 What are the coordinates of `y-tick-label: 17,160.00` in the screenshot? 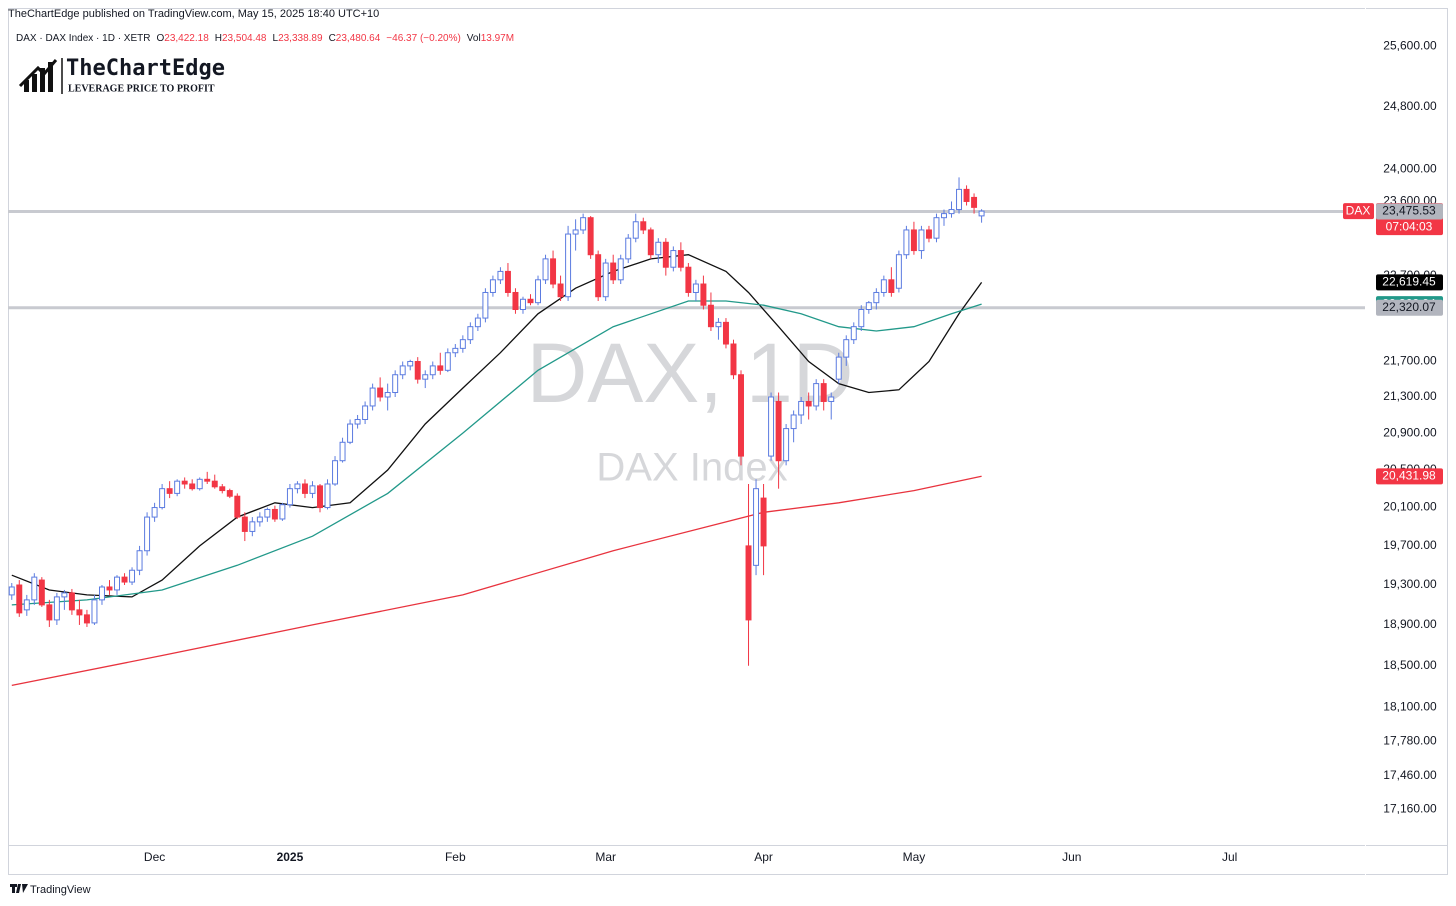 It's located at (1410, 808).